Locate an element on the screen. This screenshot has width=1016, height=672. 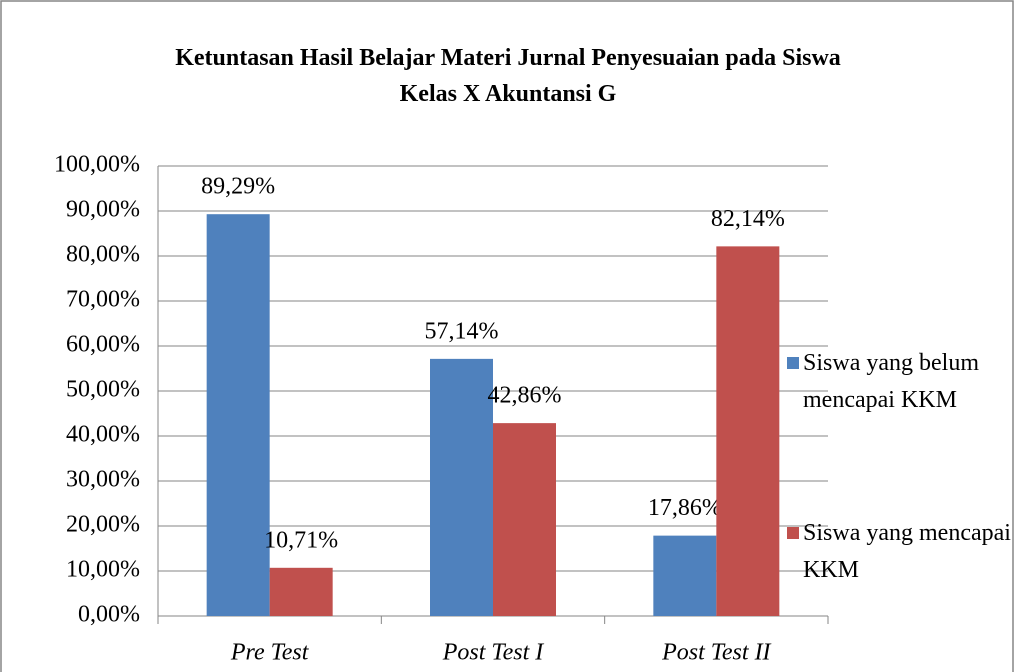
value-label: 17,86% is located at coordinates (685, 508).